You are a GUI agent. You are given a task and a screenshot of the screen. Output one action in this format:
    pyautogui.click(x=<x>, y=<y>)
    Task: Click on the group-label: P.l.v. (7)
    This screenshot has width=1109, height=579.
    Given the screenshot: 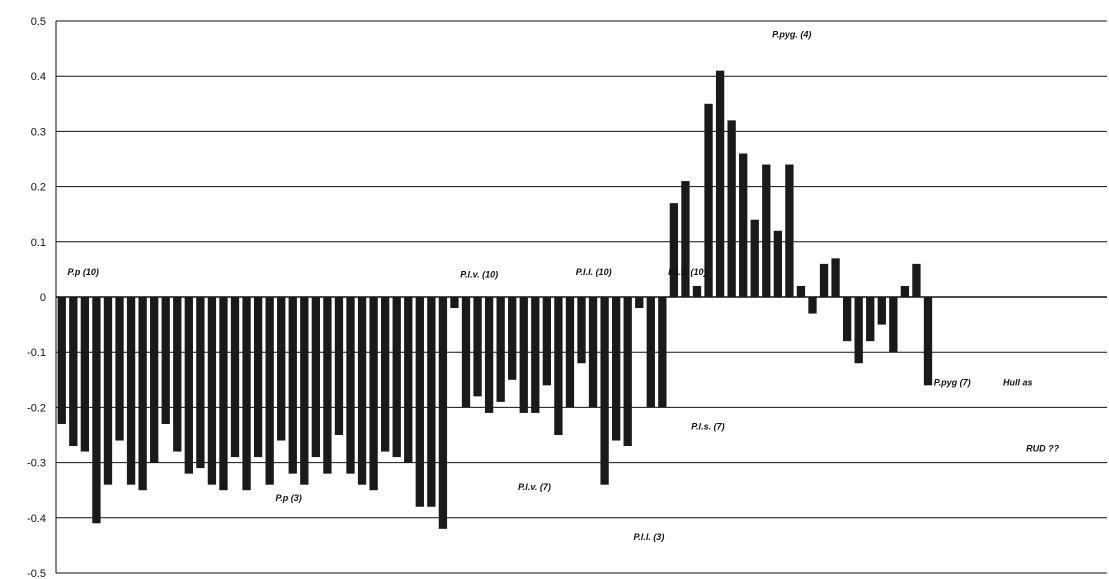 What is the action you would take?
    pyautogui.click(x=534, y=487)
    